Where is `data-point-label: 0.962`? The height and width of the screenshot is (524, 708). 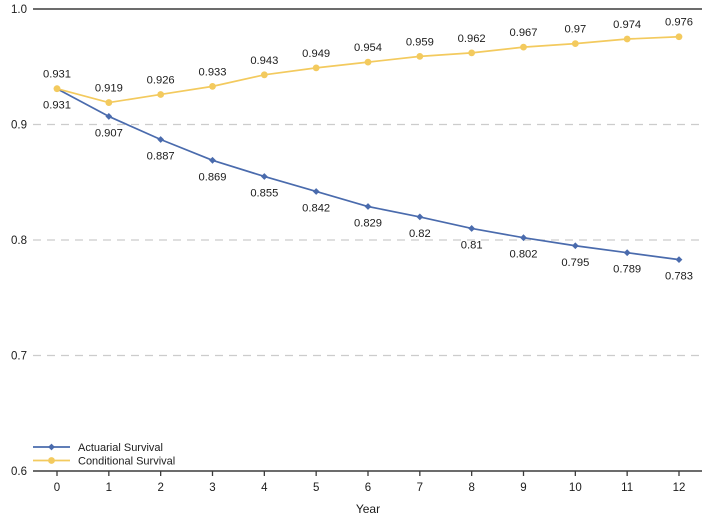 data-point-label: 0.962 is located at coordinates (472, 39).